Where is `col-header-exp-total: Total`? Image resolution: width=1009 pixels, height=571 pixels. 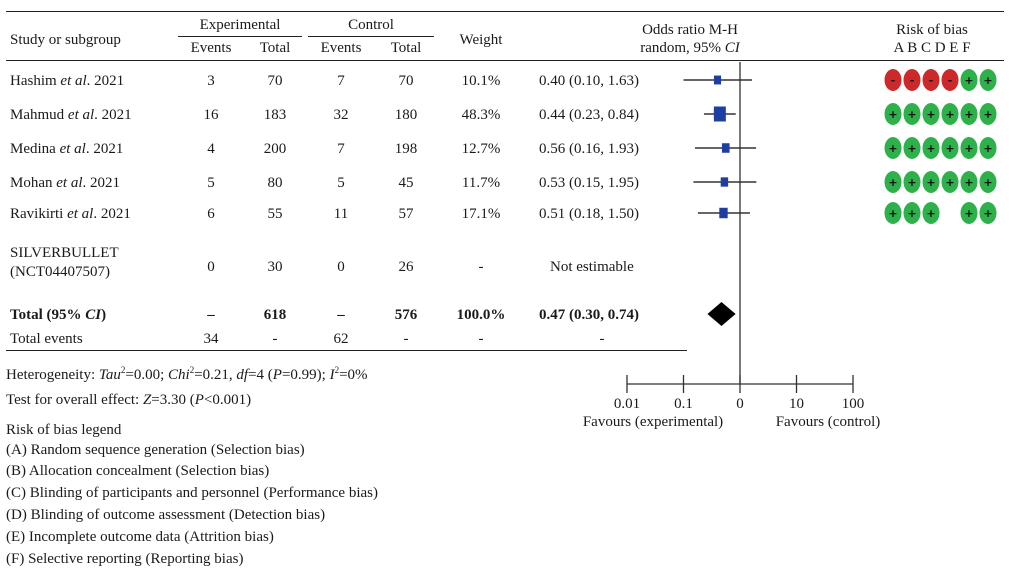 col-header-exp-total: Total is located at coordinates (275, 48).